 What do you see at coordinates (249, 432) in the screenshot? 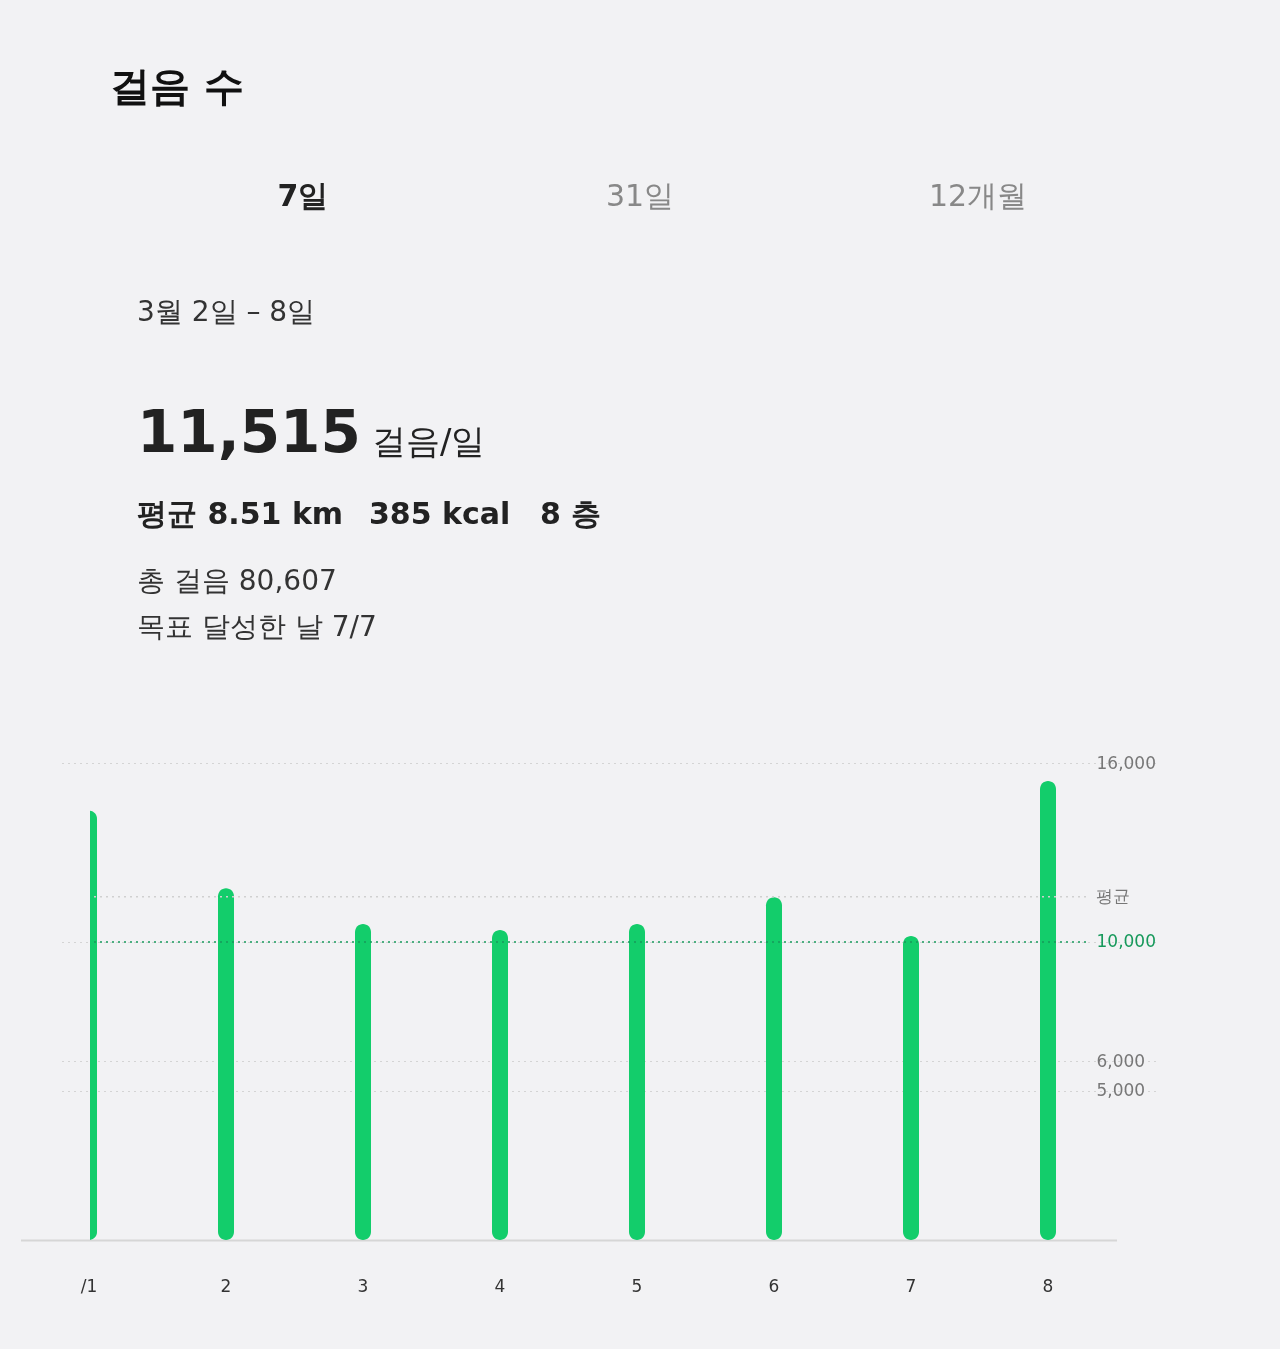
I see `text: 11,515` at bounding box center [249, 432].